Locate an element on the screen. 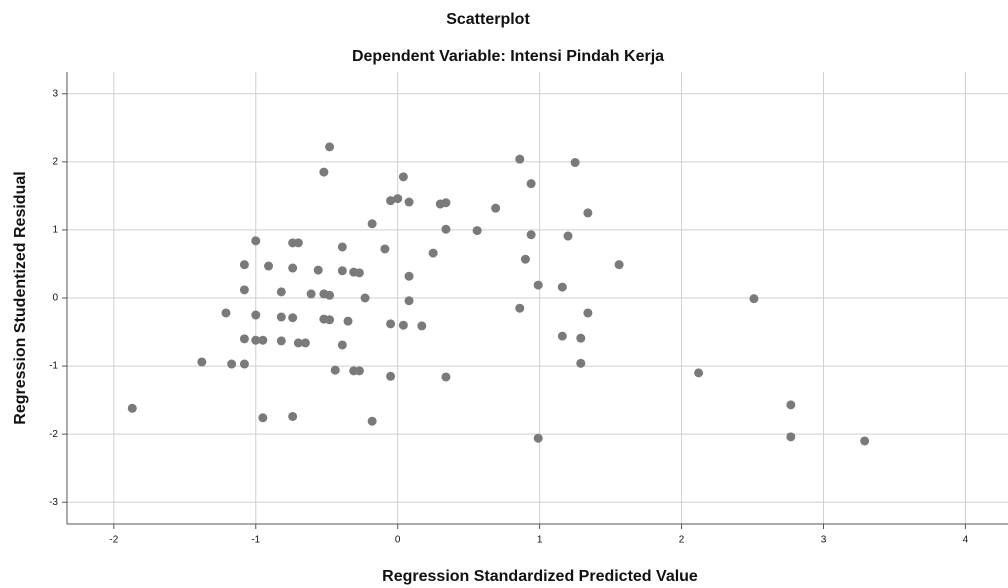 The width and height of the screenshot is (1008, 588). x-tick-label: -2 is located at coordinates (113, 540).